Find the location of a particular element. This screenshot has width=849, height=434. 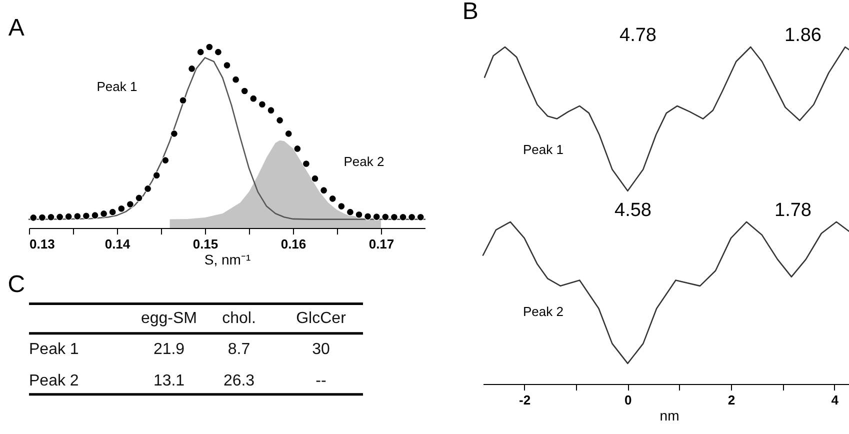

category-label: GlcCer is located at coordinates (321, 318).